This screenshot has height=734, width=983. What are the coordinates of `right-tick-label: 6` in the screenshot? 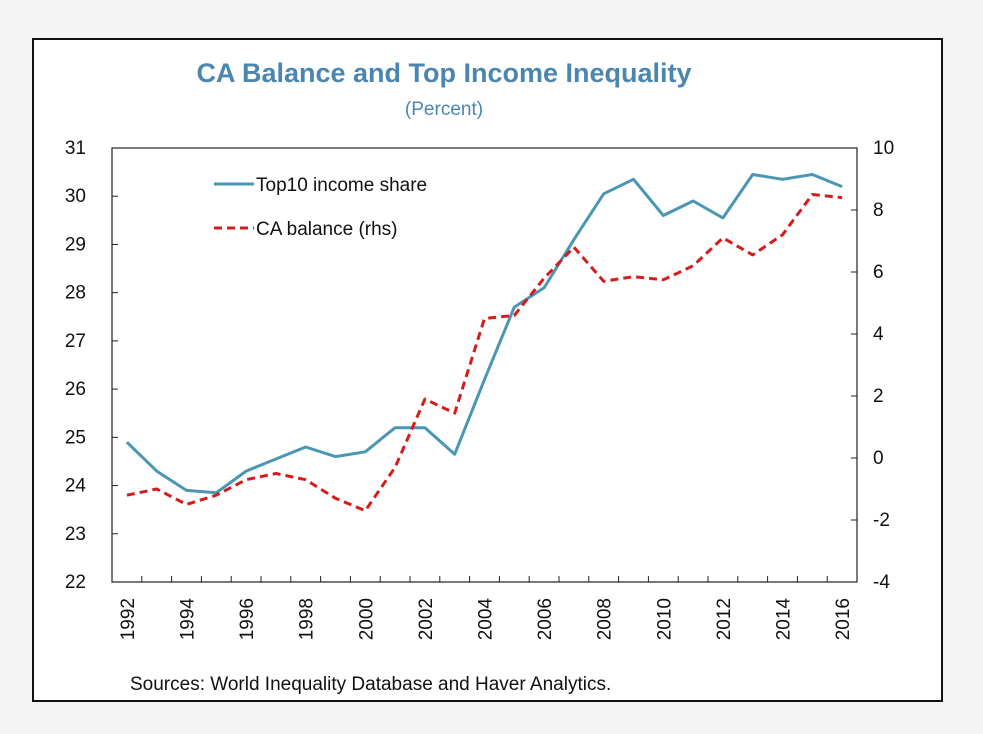 It's located at (878, 272).